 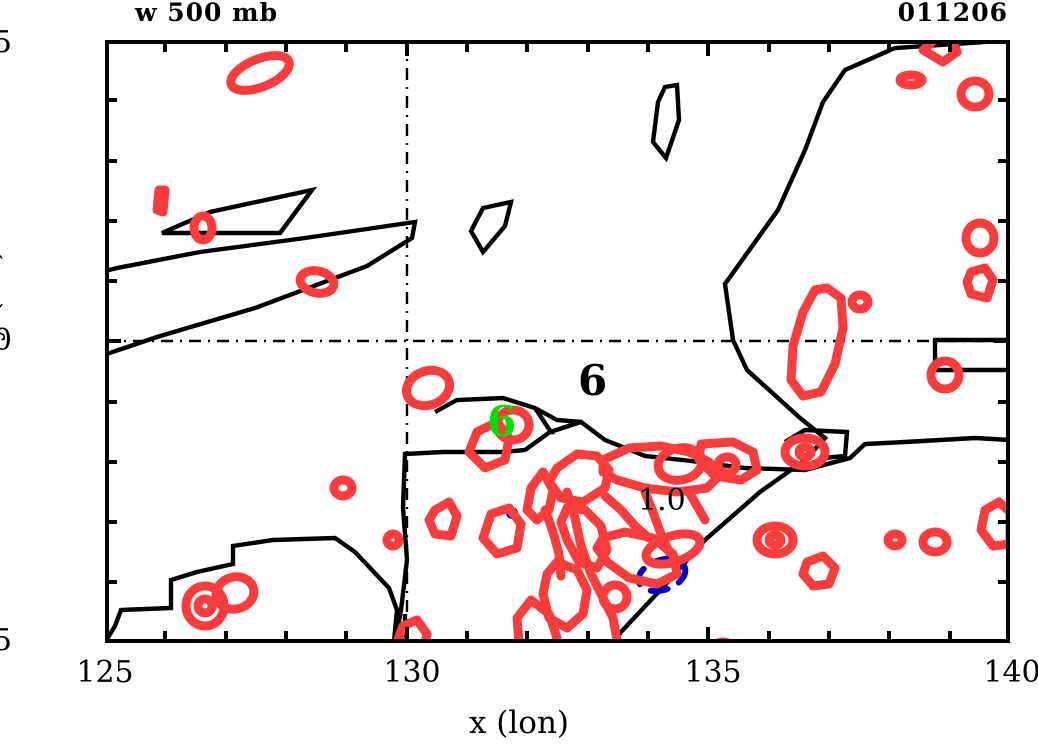 I want to click on red-contour-sw2, so click(x=235, y=593).